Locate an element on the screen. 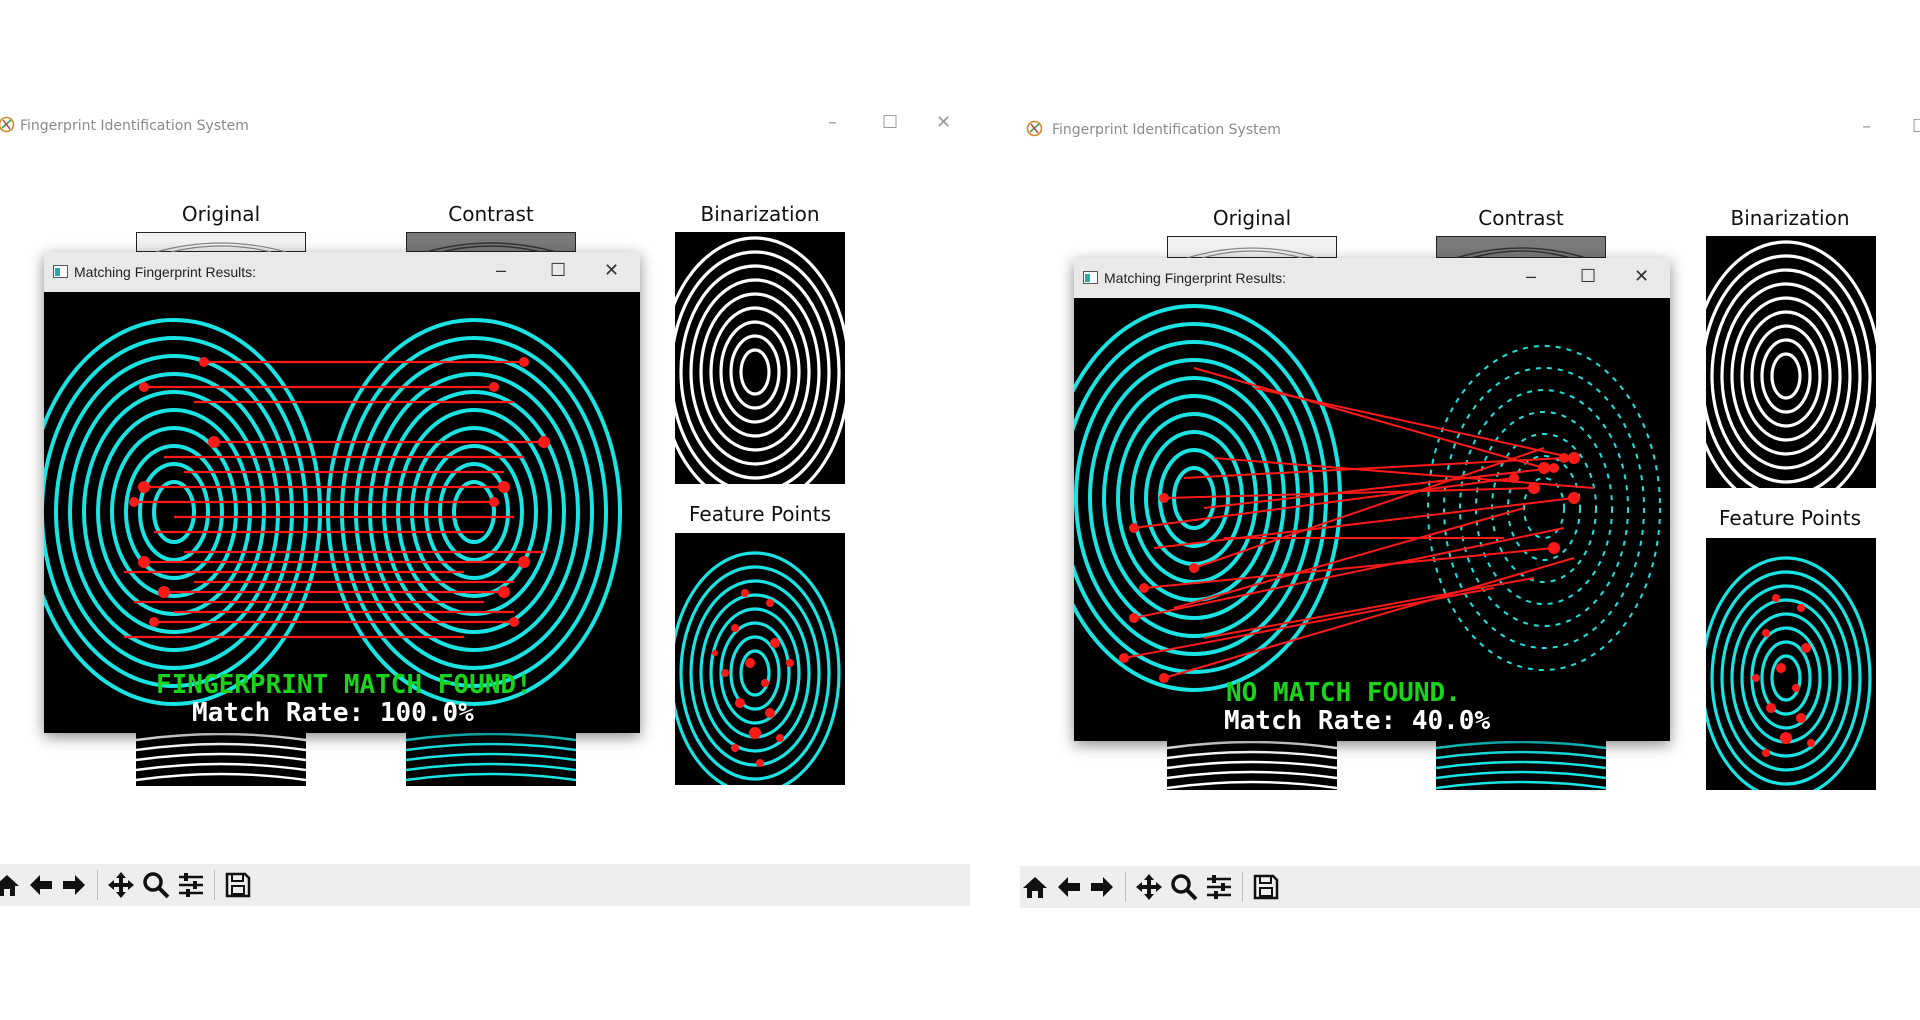  match-result-text: FINGERPRINT MATCH FOUND! is located at coordinates (344, 685).